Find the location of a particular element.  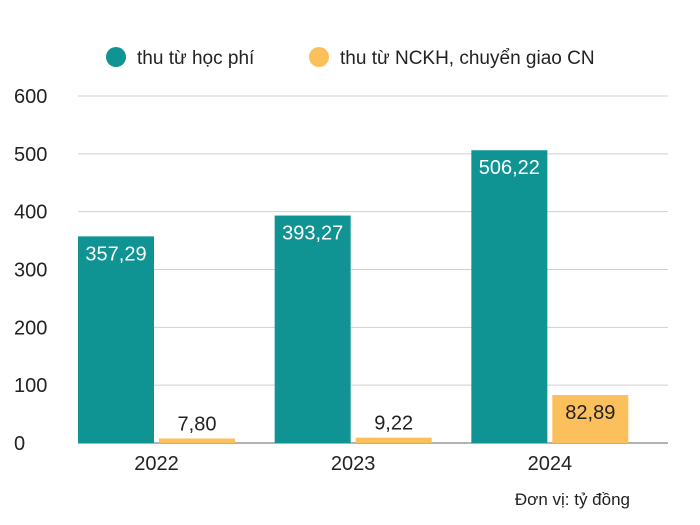

data-label: 9,22 is located at coordinates (393, 424).